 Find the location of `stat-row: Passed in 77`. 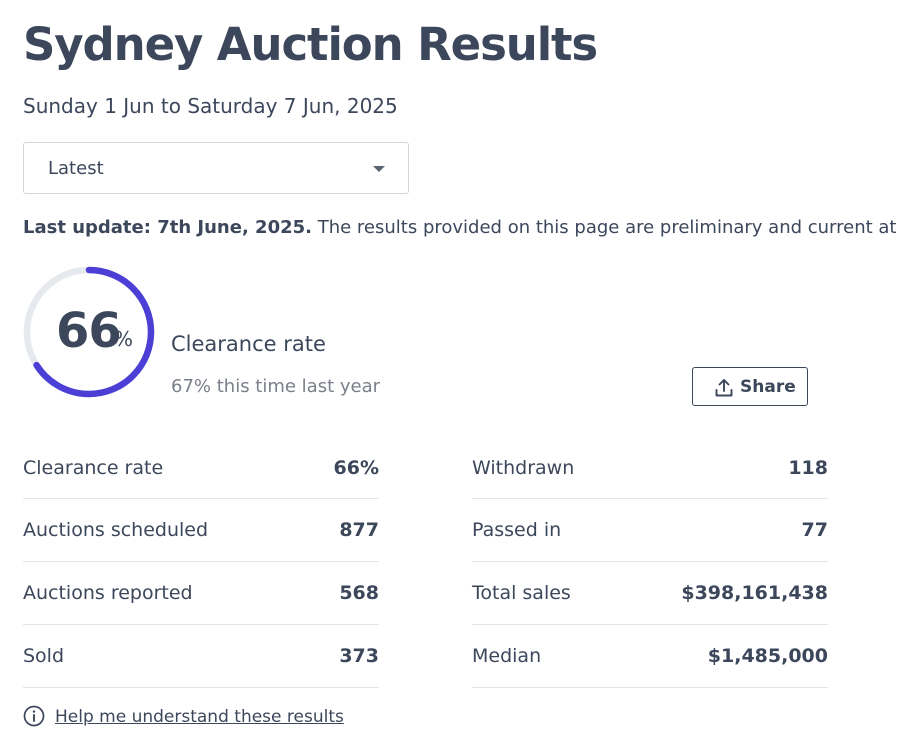

stat-row: Passed in 77 is located at coordinates (650, 530).